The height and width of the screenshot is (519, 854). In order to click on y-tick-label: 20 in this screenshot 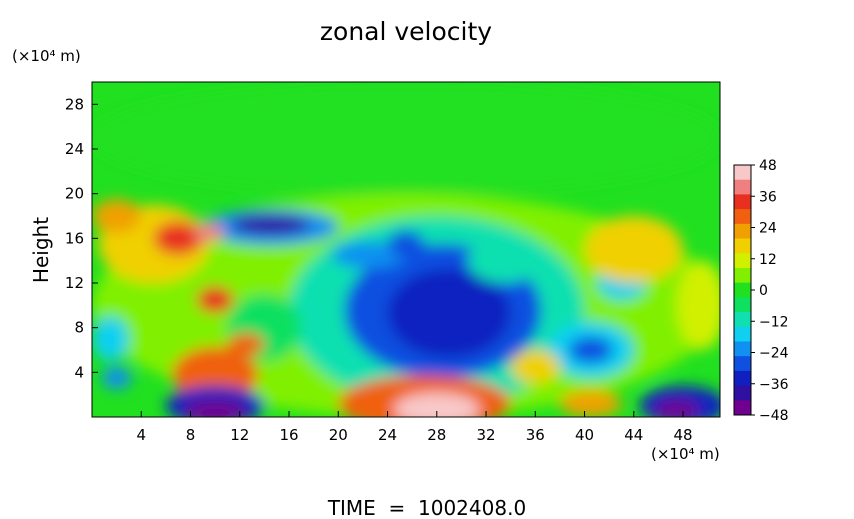, I will do `click(74, 194)`.